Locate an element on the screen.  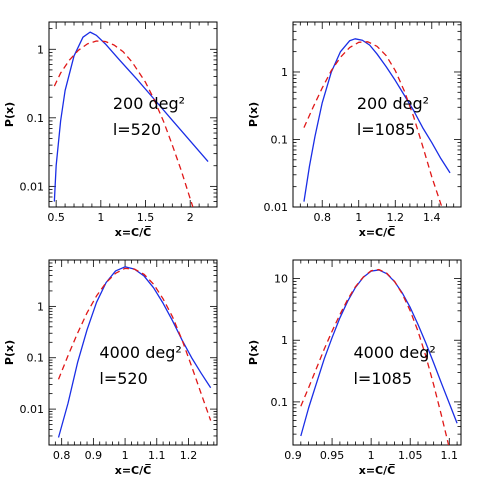
x-tick-label: 1.4 is located at coordinates (432, 217).